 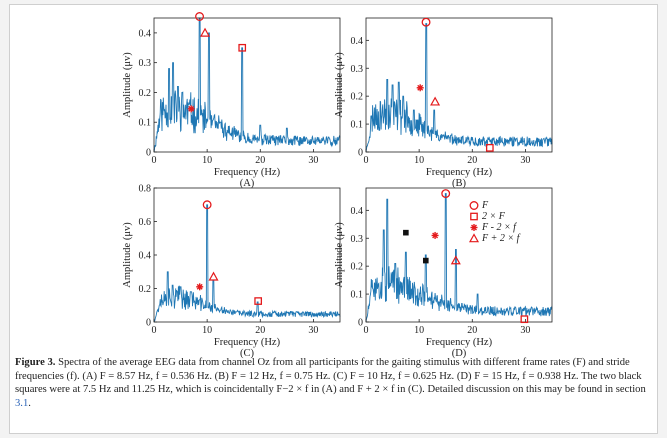 I want to click on y-tick-label: 0.6, so click(x=145, y=222).